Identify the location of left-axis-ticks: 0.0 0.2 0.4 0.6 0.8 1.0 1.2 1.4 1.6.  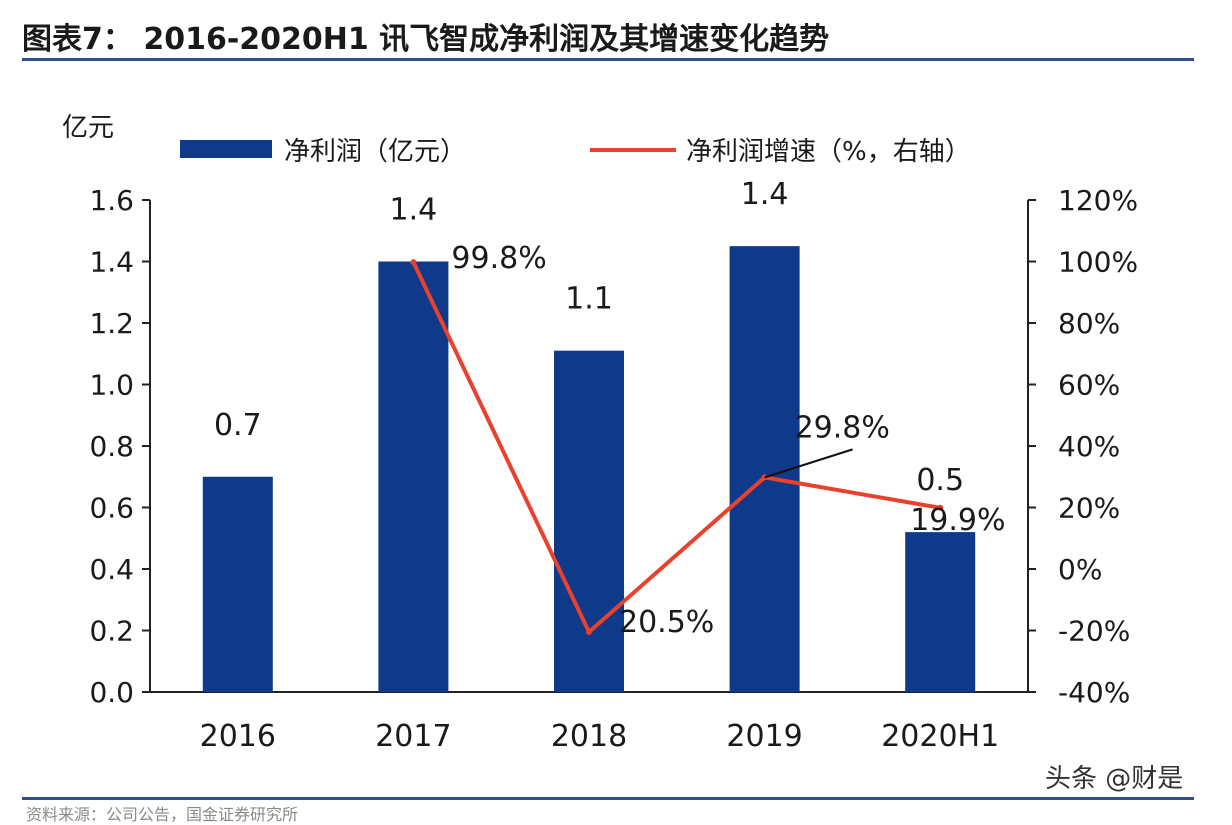
(119, 446).